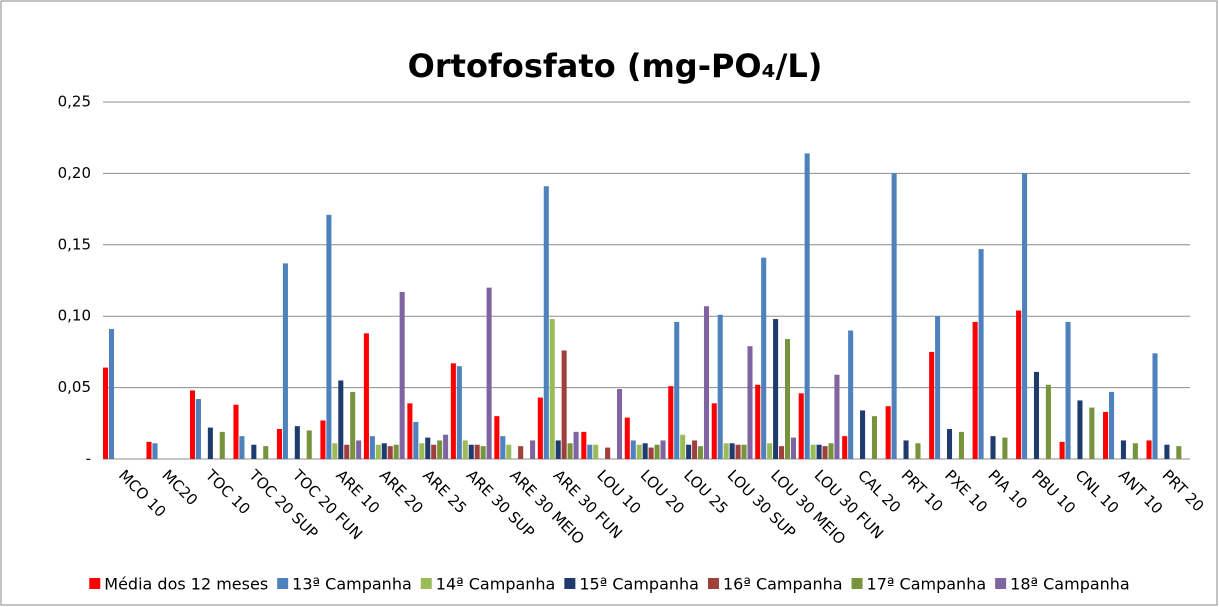 The width and height of the screenshot is (1219, 607). I want to click on legend-label: 17ª Campanha, so click(927, 584).